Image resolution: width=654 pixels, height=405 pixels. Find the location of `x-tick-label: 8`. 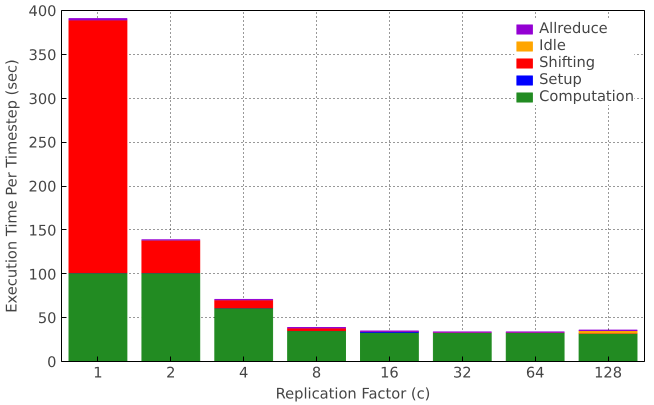

x-tick-label: 8 is located at coordinates (317, 373).